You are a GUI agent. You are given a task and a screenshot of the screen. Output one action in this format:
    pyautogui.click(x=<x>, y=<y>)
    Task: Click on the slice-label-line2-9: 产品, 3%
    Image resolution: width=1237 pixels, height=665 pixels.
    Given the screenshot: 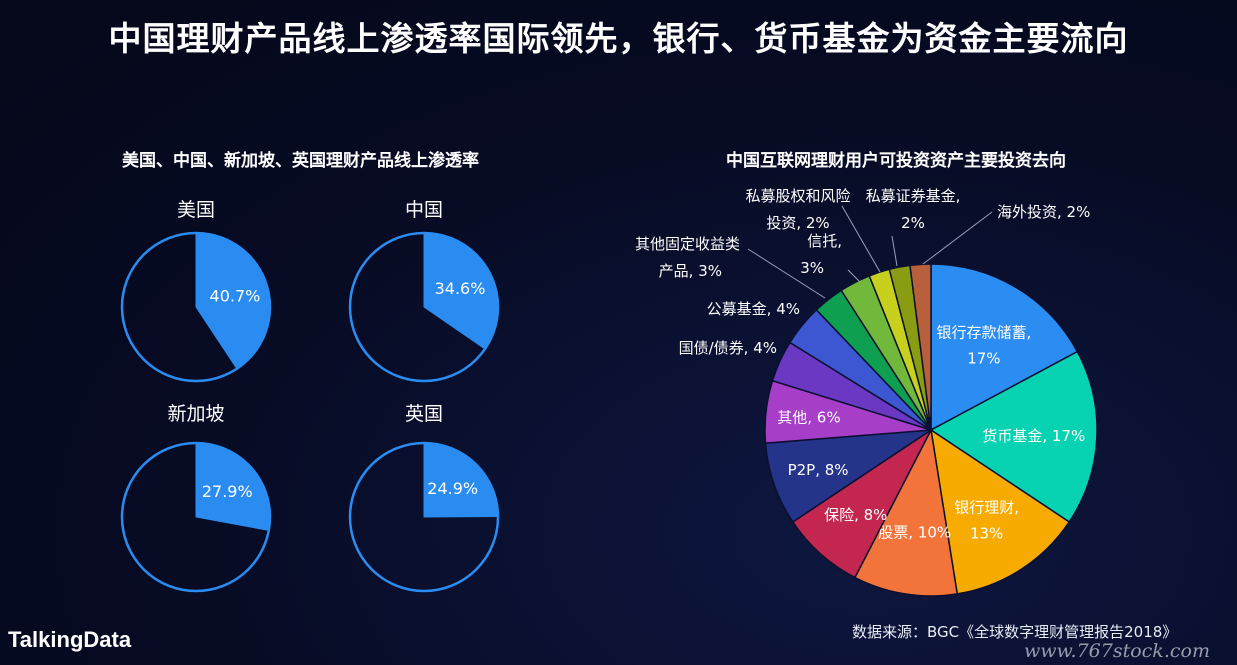 What is the action you would take?
    pyautogui.click(x=690, y=271)
    